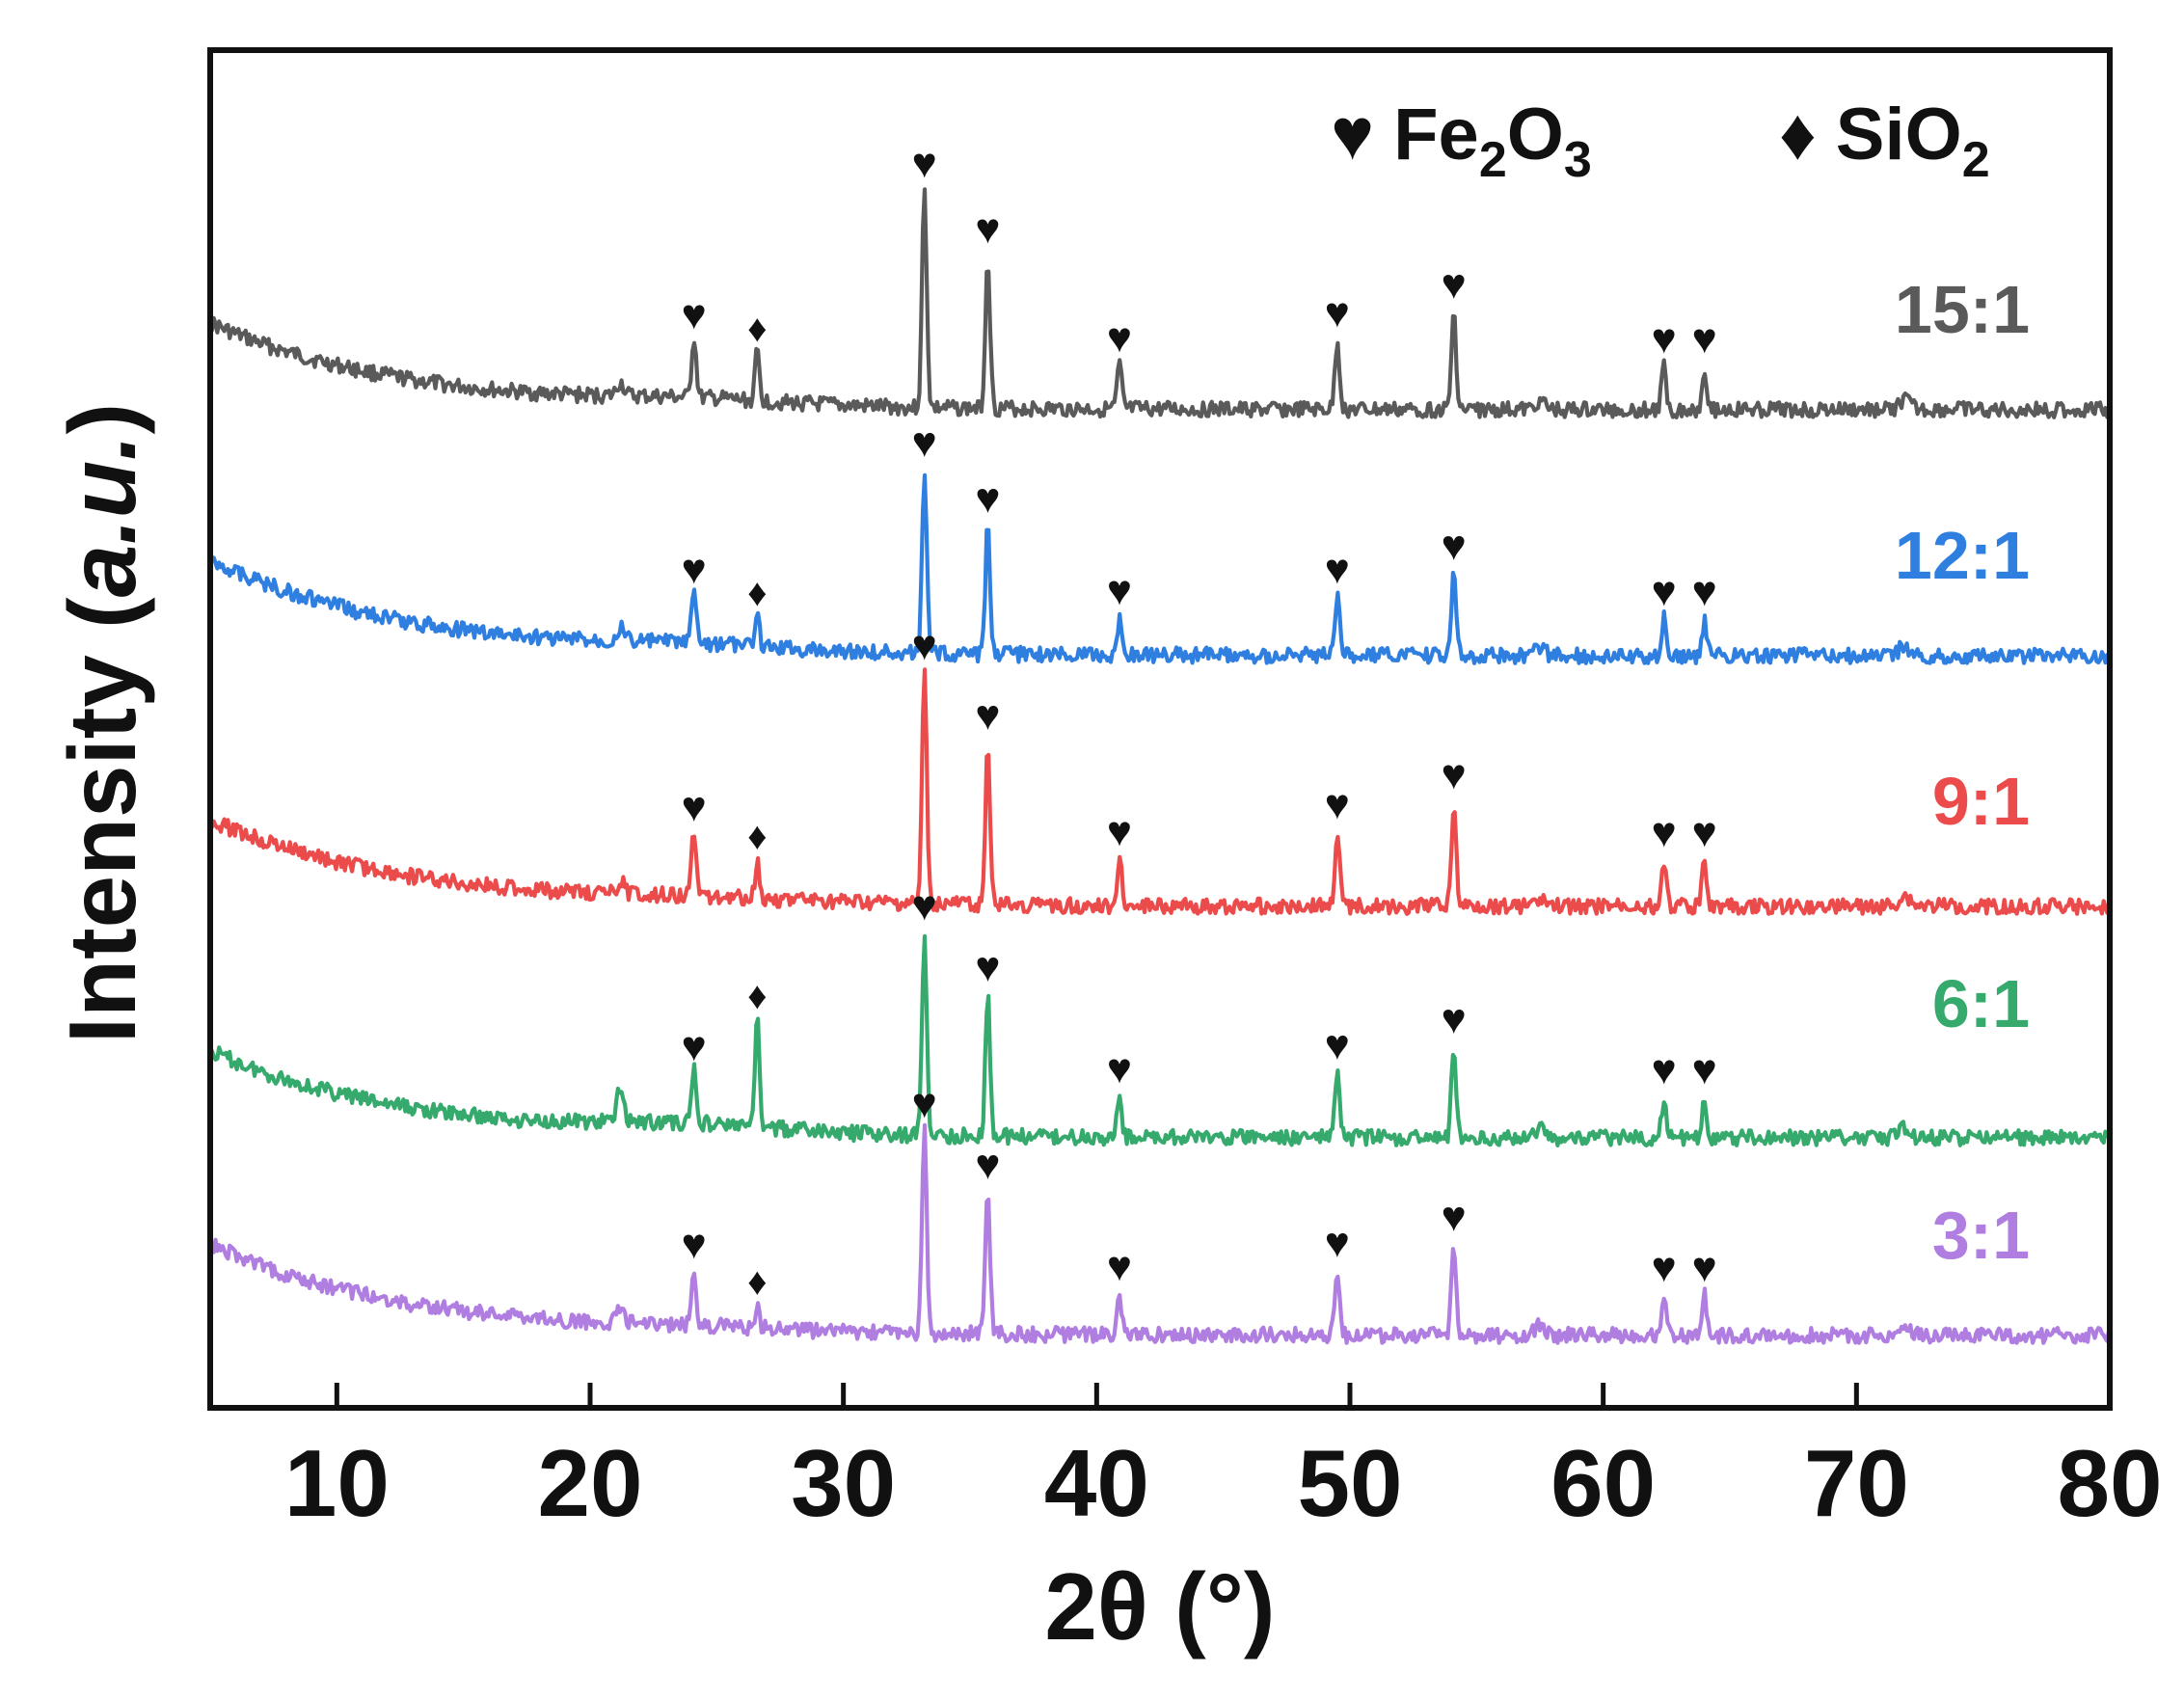 Image resolution: width=2184 pixels, height=1700 pixels. What do you see at coordinates (1462, 141) in the screenshot?
I see `legend-entry-fe2o3: ♥ Fe2O3` at bounding box center [1462, 141].